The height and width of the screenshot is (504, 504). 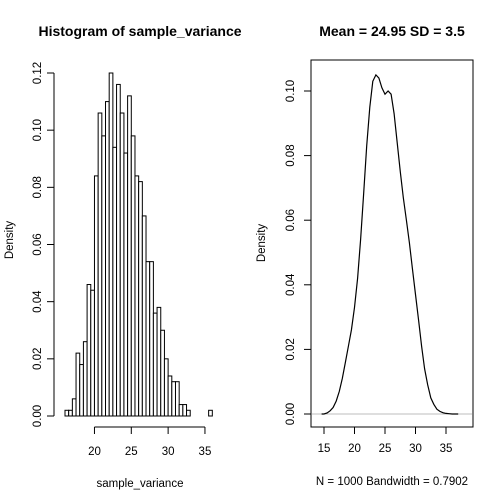 I want to click on density-x-tick-label: 25, so click(x=385, y=449).